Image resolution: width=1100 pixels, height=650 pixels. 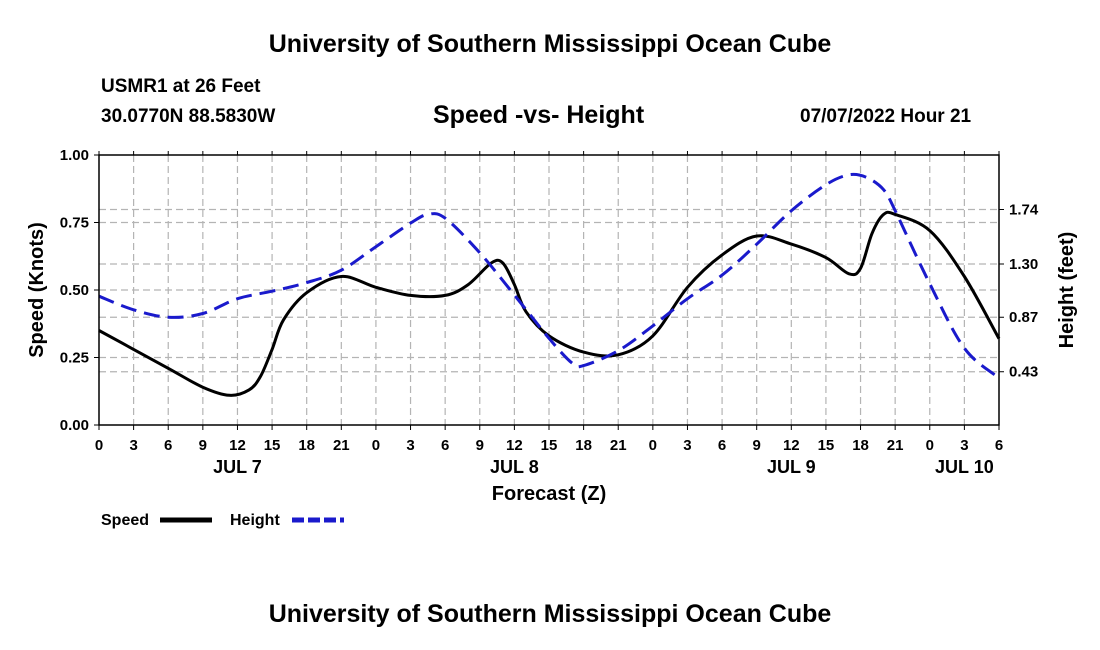 What do you see at coordinates (539, 115) in the screenshot?
I see `chart-title: Speed -vs- Height` at bounding box center [539, 115].